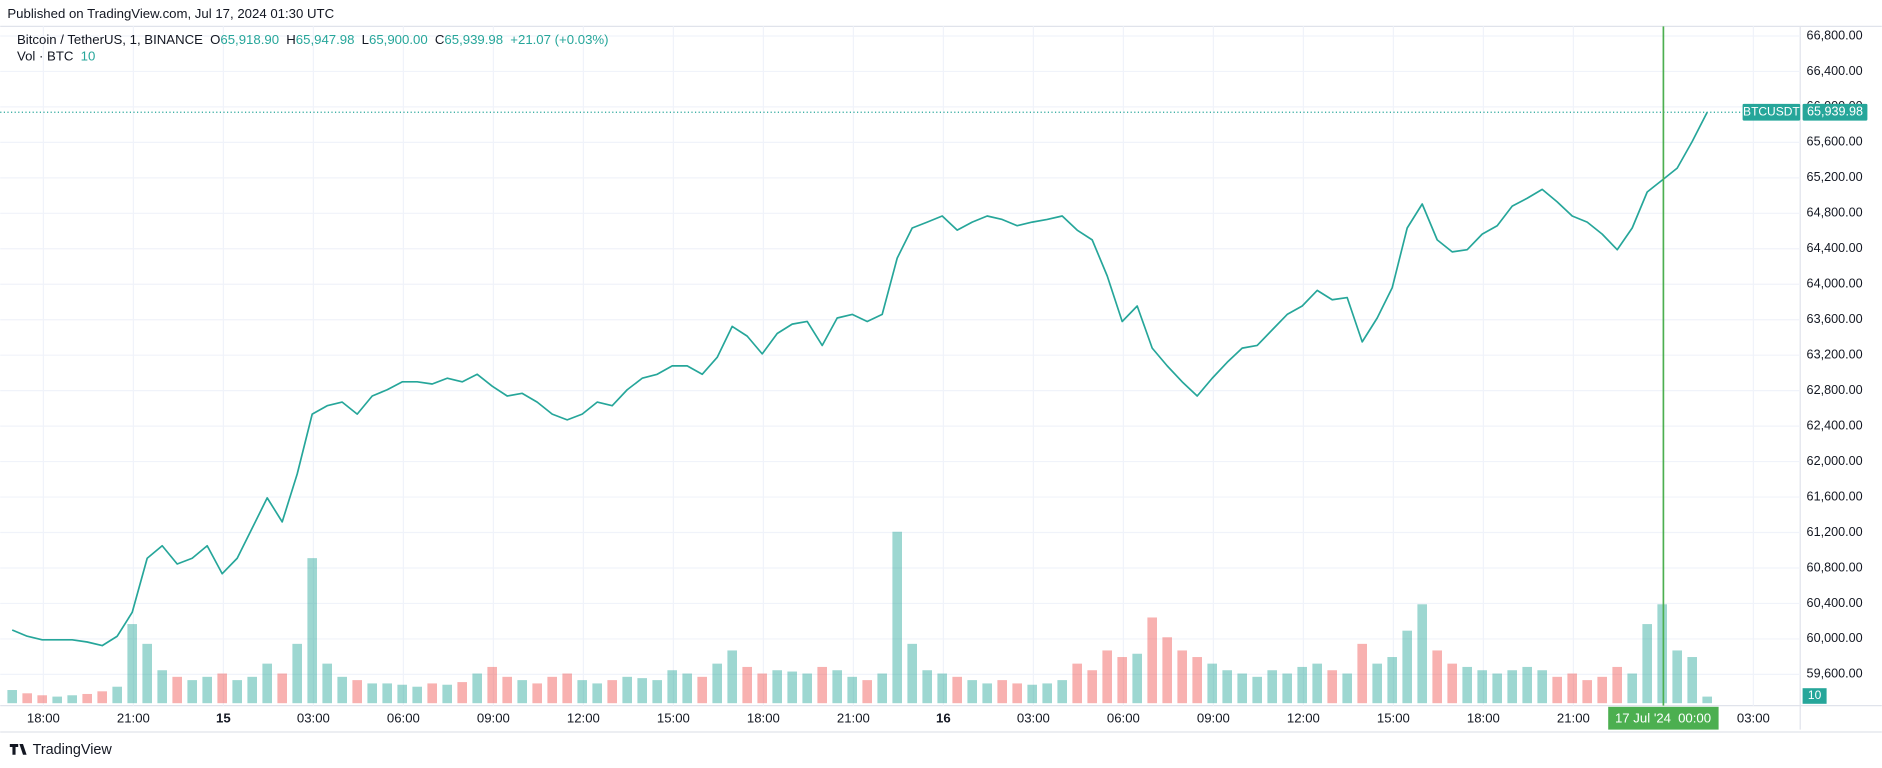 This screenshot has height=768, width=1882. I want to click on x-tick-label: 15:00, so click(673, 717).